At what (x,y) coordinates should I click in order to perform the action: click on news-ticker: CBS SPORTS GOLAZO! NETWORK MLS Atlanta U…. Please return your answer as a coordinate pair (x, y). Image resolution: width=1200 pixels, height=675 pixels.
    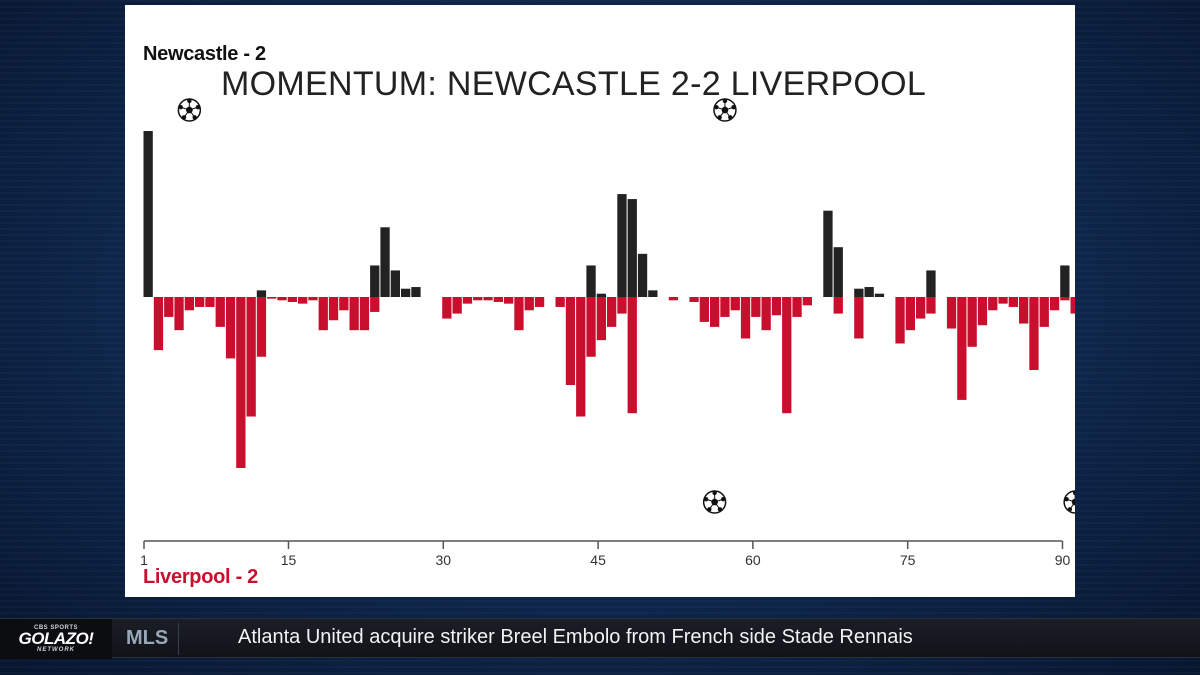
    Looking at the image, I should click on (600, 638).